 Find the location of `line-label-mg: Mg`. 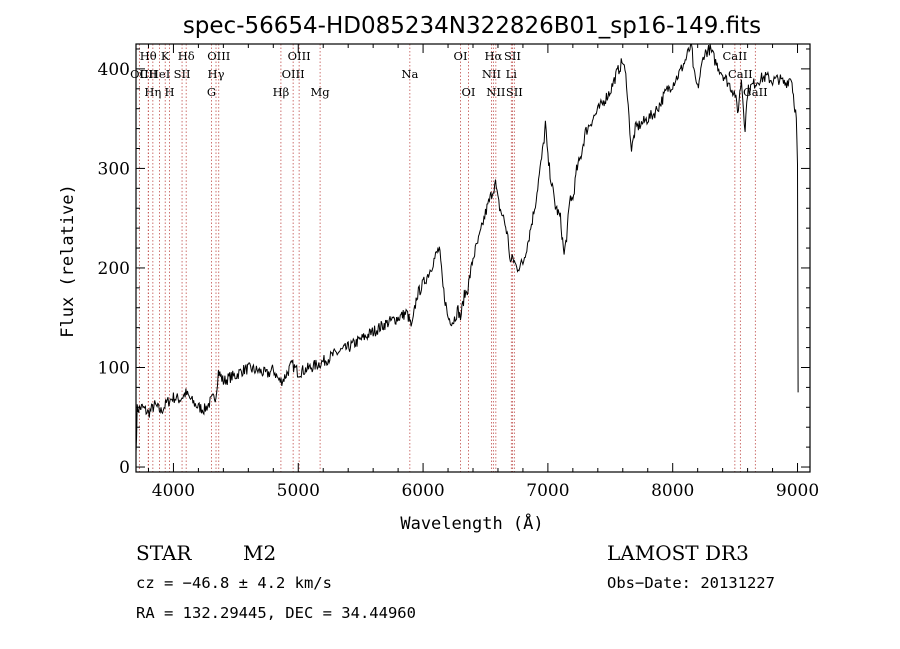

line-label-mg: Mg is located at coordinates (321, 92).